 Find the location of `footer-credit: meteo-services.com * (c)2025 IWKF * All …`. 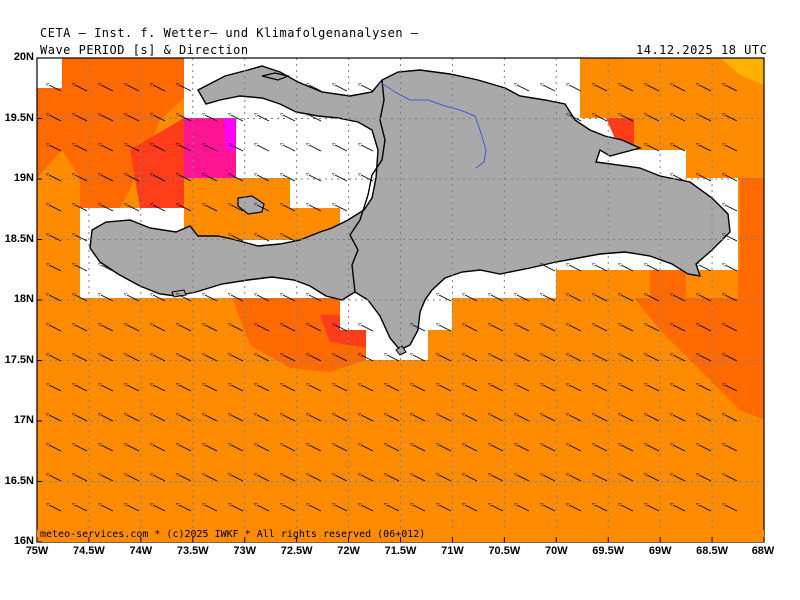

footer-credit: meteo-services.com * (c)2025 IWKF * All … is located at coordinates (233, 534).